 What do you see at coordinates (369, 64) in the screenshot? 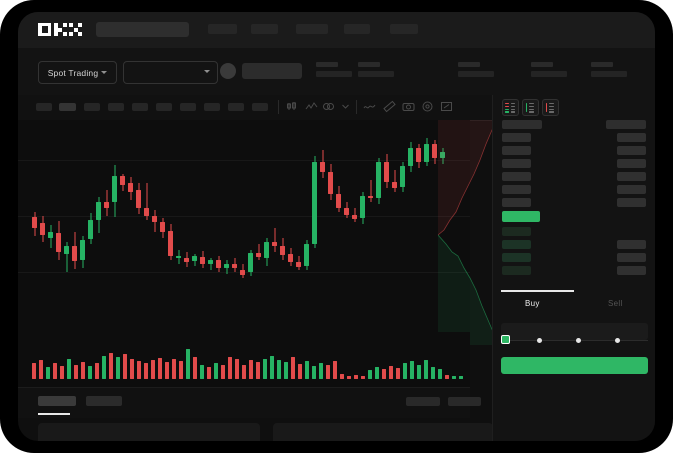
I see `market-stat-label` at bounding box center [369, 64].